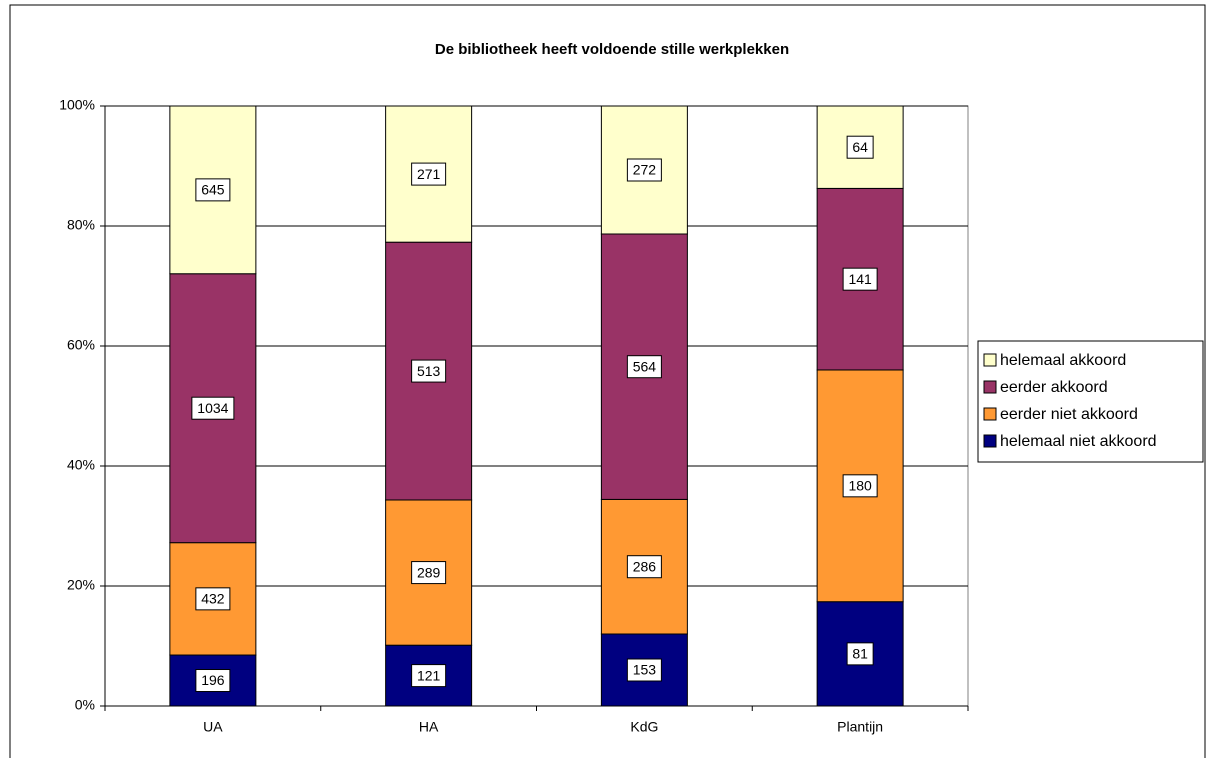 This screenshot has width=1208, height=758. What do you see at coordinates (81, 585) in the screenshot?
I see `y-tick-label: 20%` at bounding box center [81, 585].